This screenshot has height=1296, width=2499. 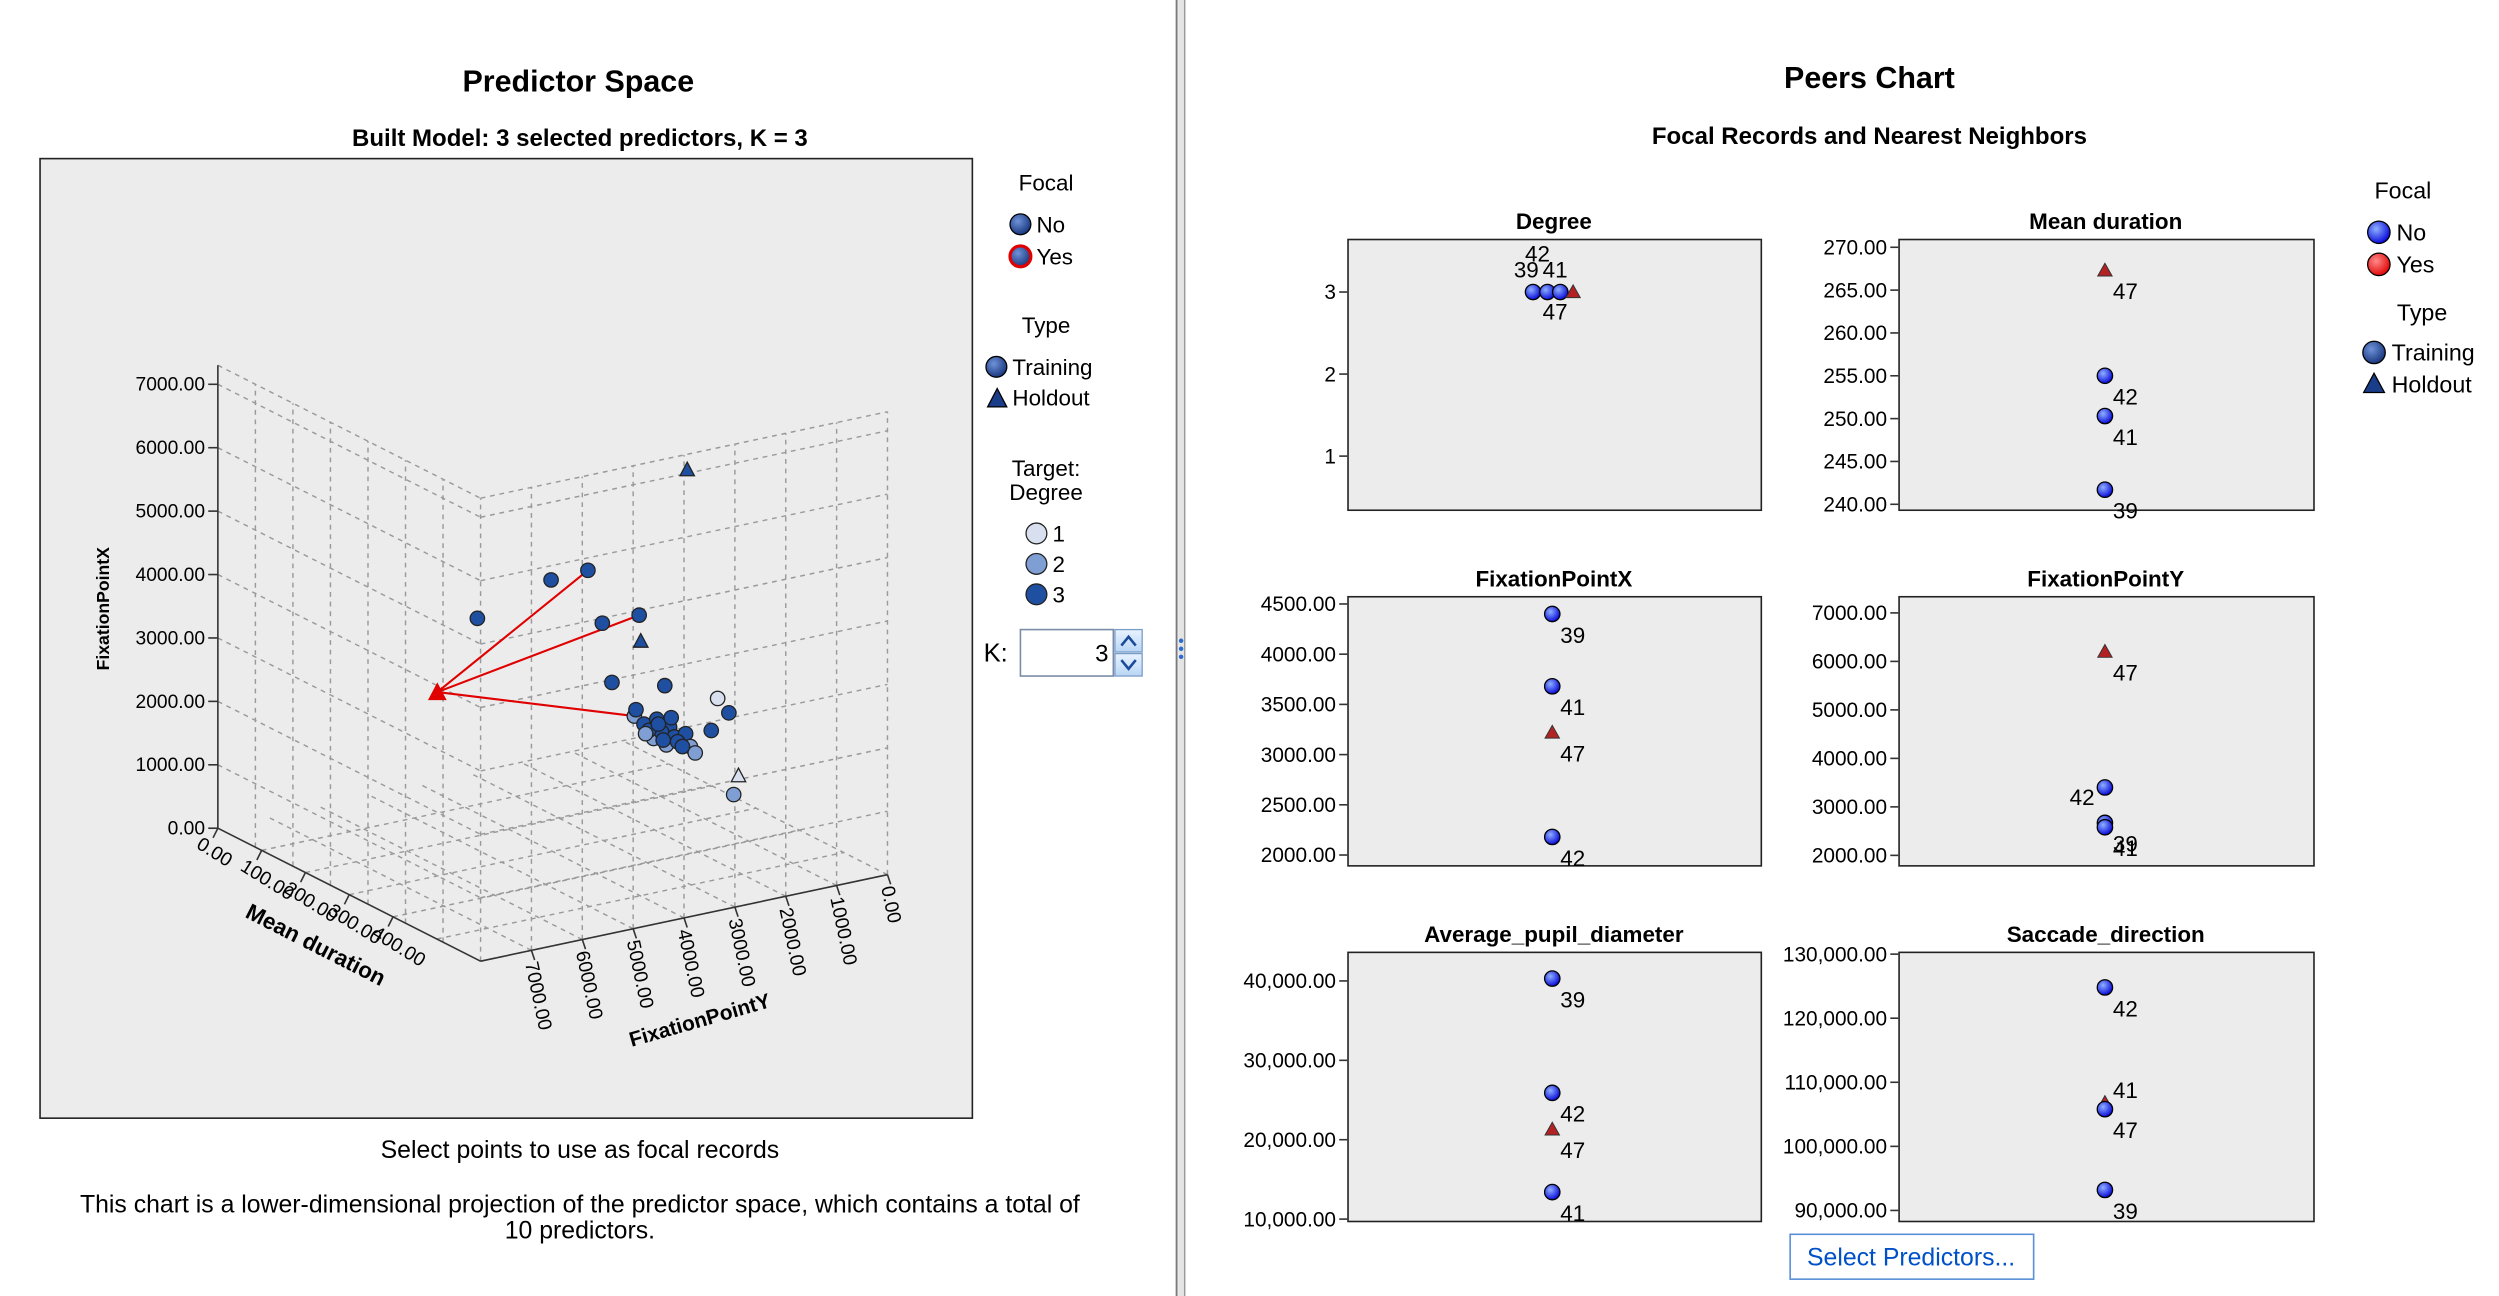 I want to click on legend-right-focal-title: Focal, so click(x=2402, y=191).